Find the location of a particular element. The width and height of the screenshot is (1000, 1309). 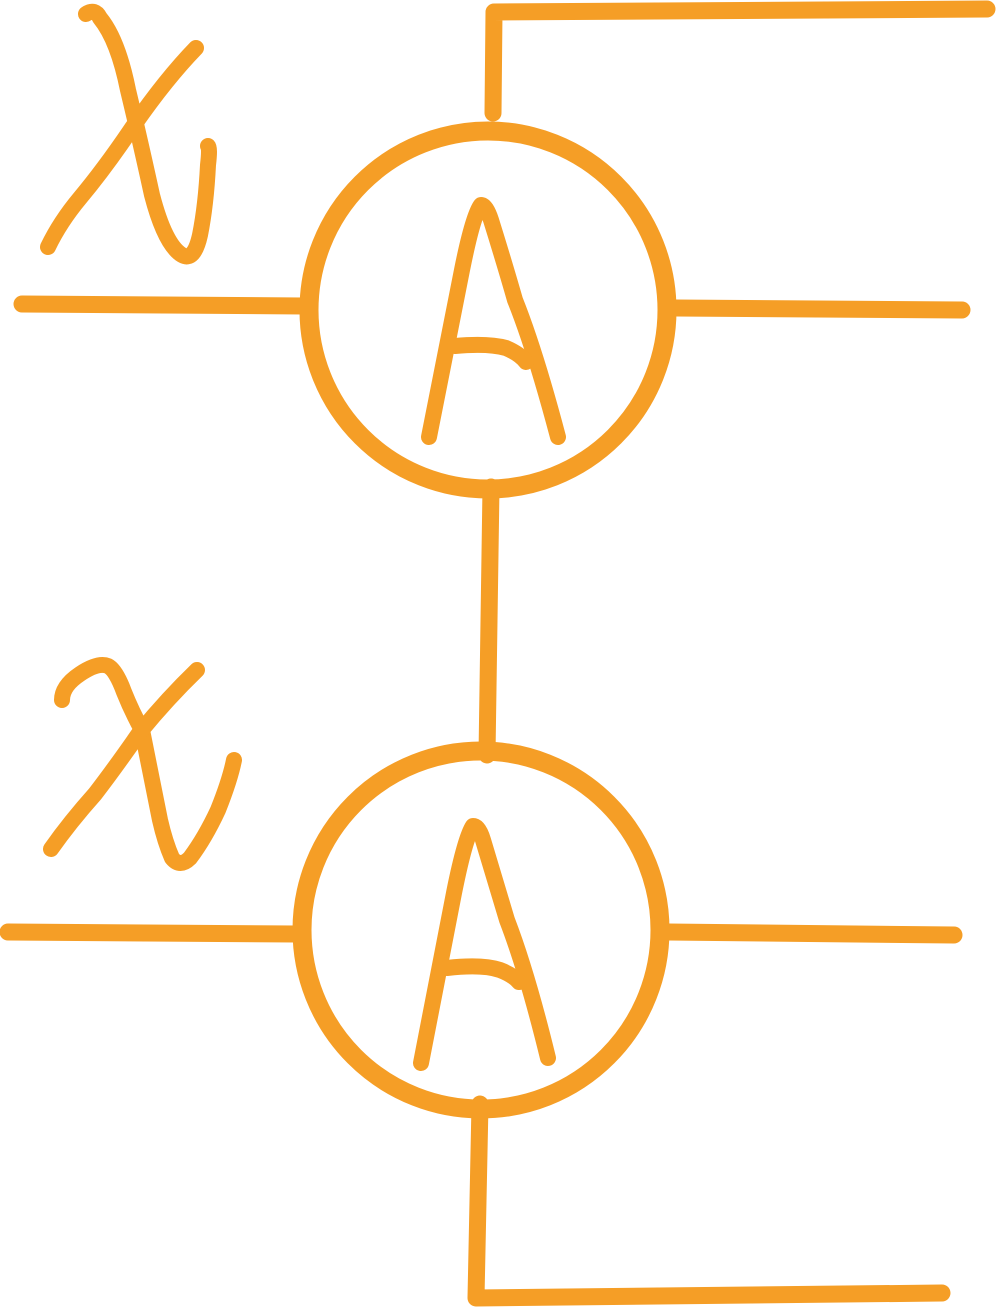

bond-between-nodes is located at coordinates (489, 621).